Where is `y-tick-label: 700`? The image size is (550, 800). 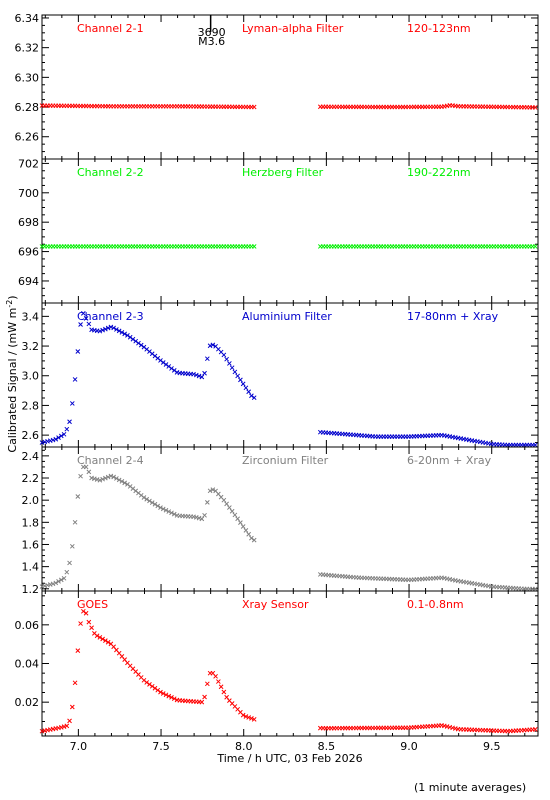 y-tick-label: 700 is located at coordinates (28, 193).